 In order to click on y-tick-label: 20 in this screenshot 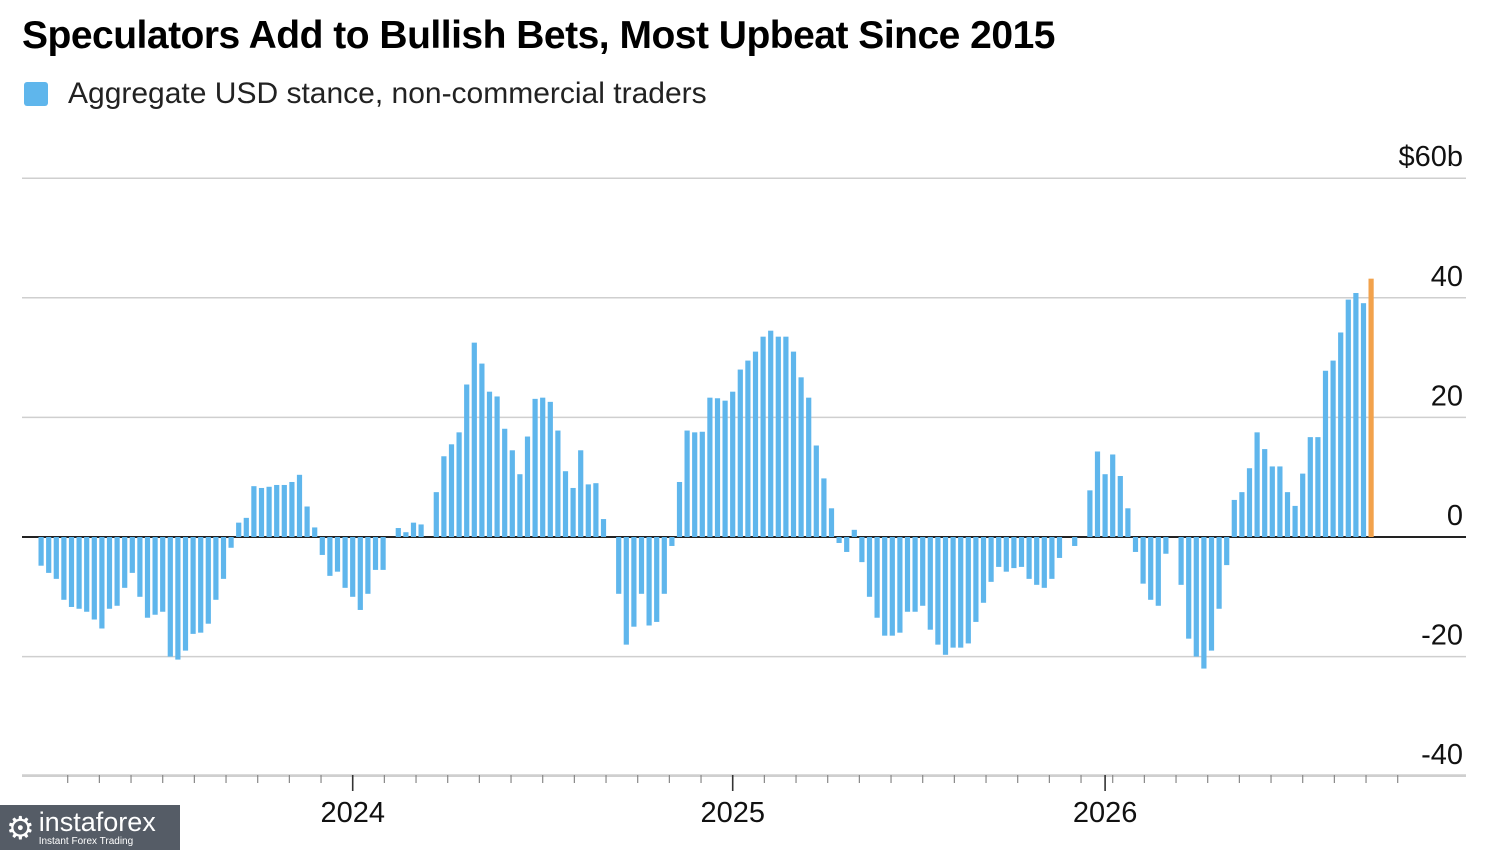, I will do `click(1447, 396)`.